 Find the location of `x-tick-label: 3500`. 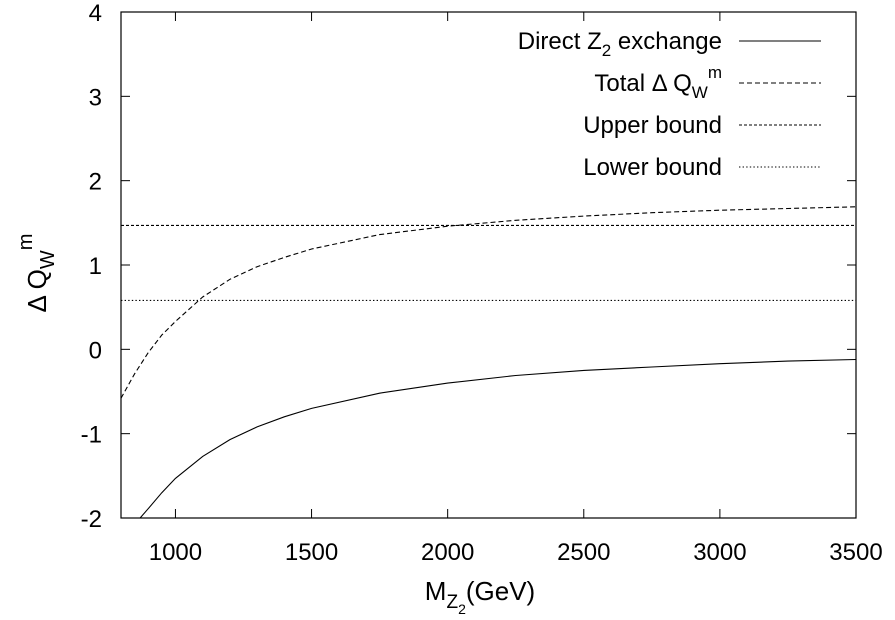

x-tick-label: 3500 is located at coordinates (855, 552).